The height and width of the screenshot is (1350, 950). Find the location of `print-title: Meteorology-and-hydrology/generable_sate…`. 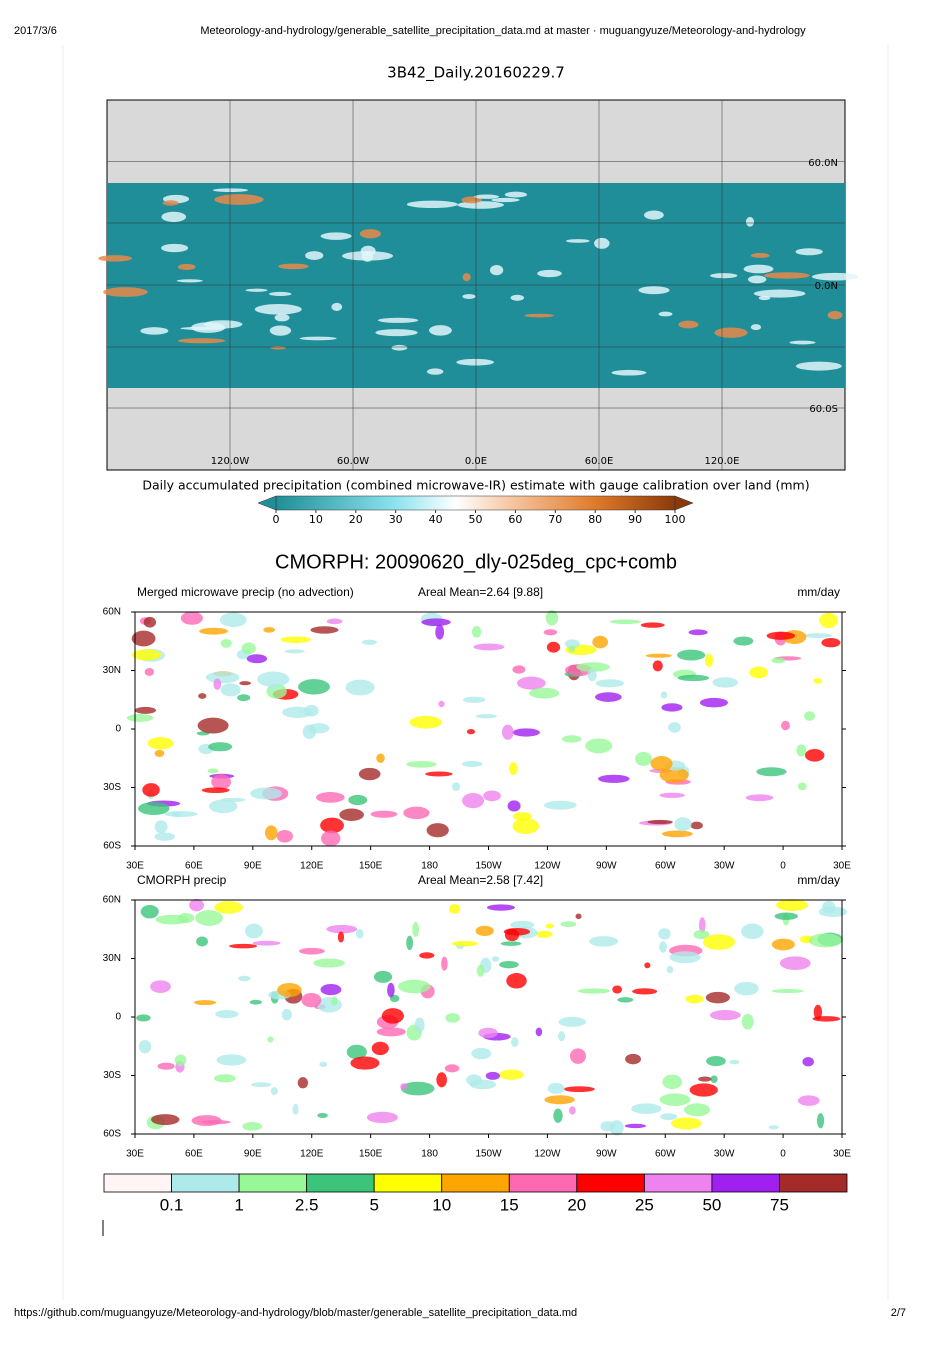

print-title: Meteorology-and-hydrology/generable_sate… is located at coordinates (503, 31).